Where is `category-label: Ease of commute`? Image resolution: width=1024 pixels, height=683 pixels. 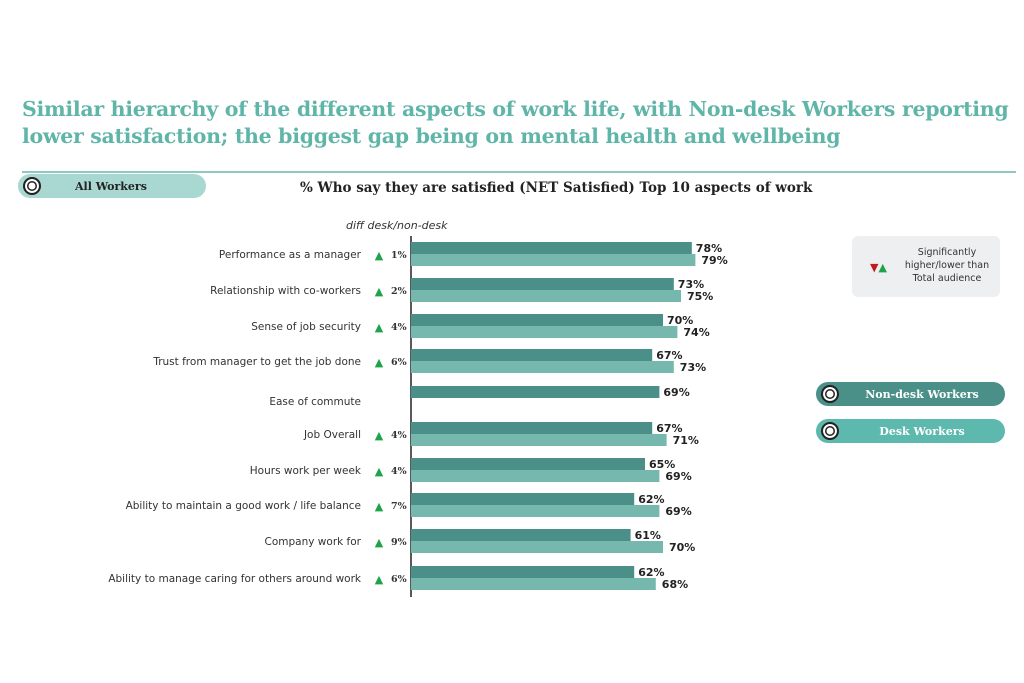 category-label: Ease of commute is located at coordinates (315, 402).